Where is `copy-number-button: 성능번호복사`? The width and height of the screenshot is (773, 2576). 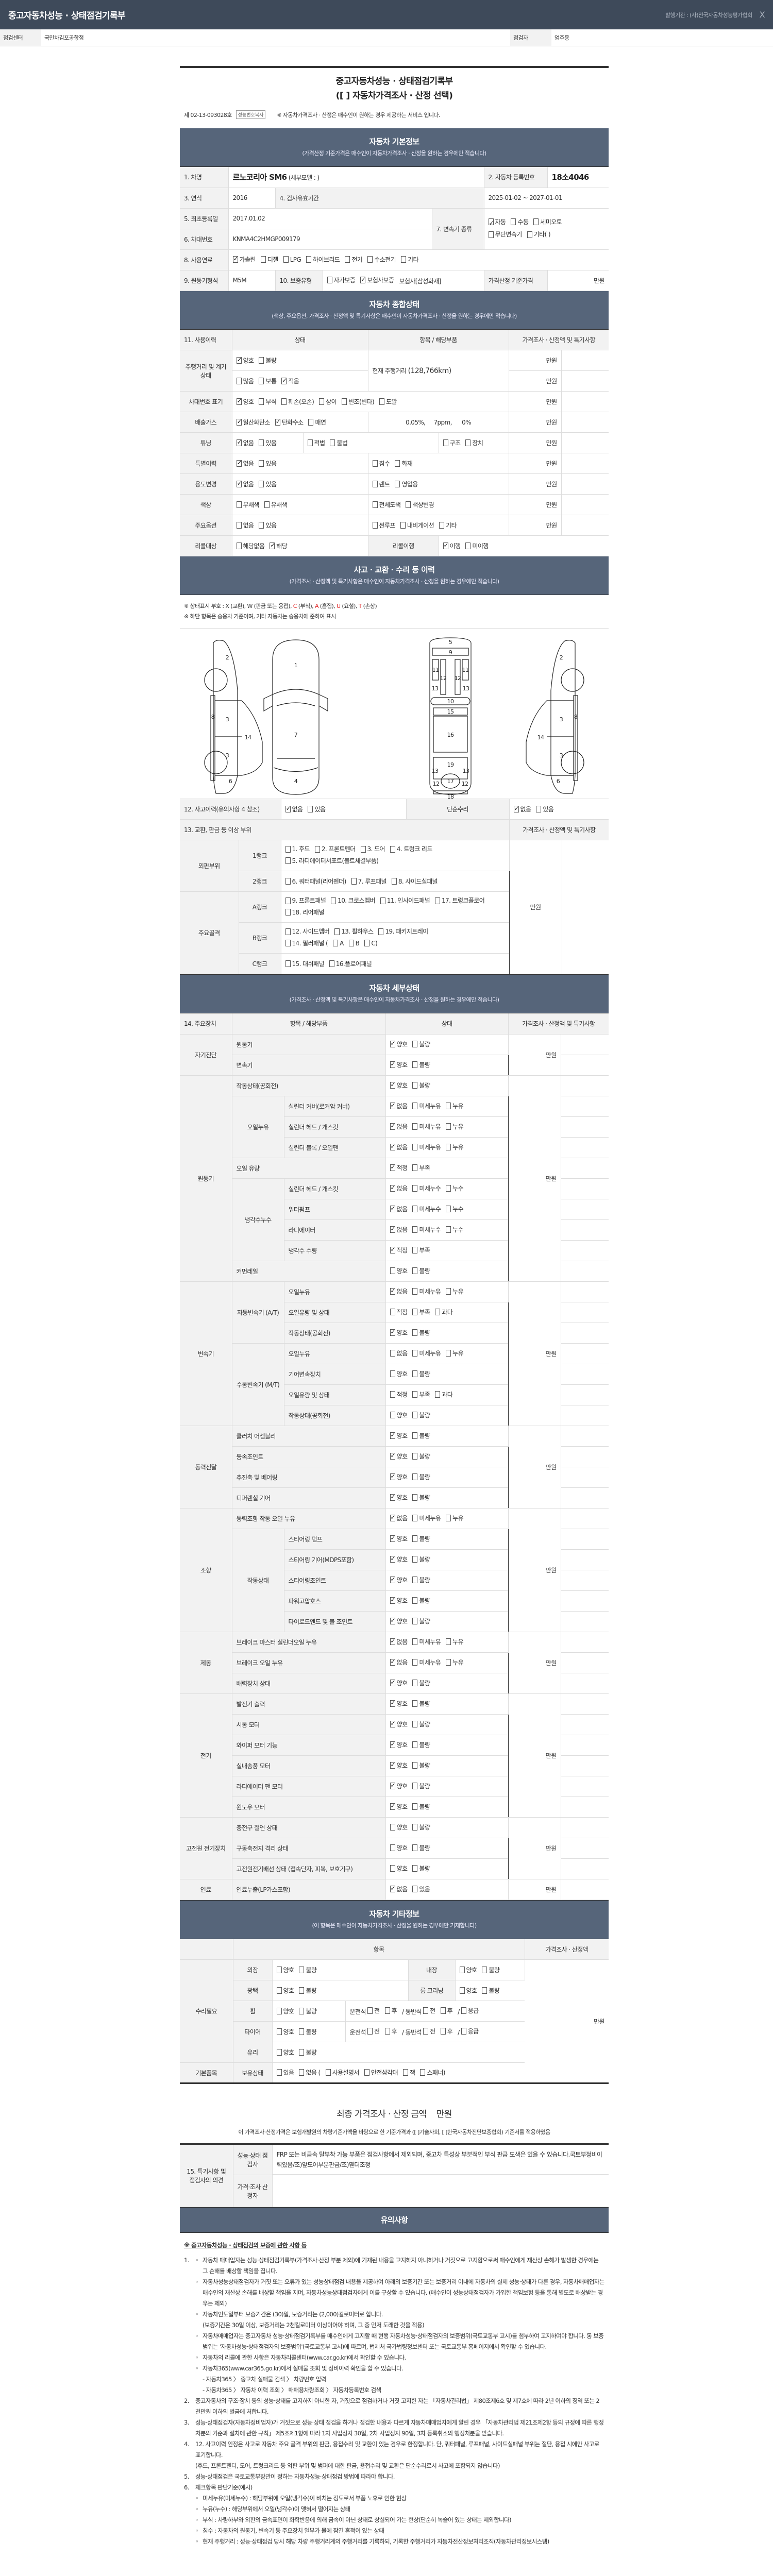 copy-number-button: 성능번호복사 is located at coordinates (251, 114).